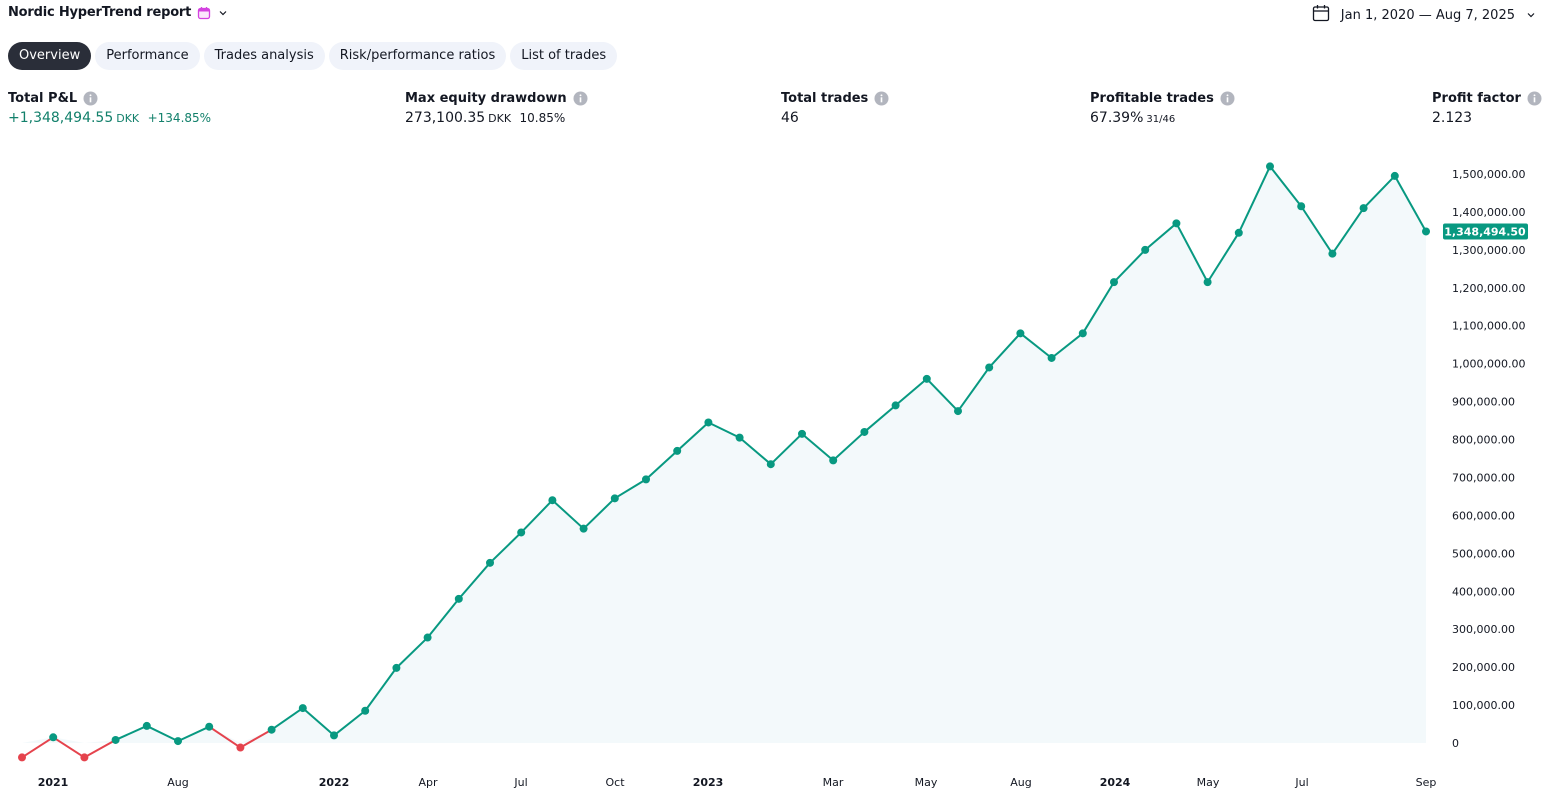 Image resolution: width=1547 pixels, height=795 pixels. I want to click on stat-label: Max equity drawdown, so click(486, 98).